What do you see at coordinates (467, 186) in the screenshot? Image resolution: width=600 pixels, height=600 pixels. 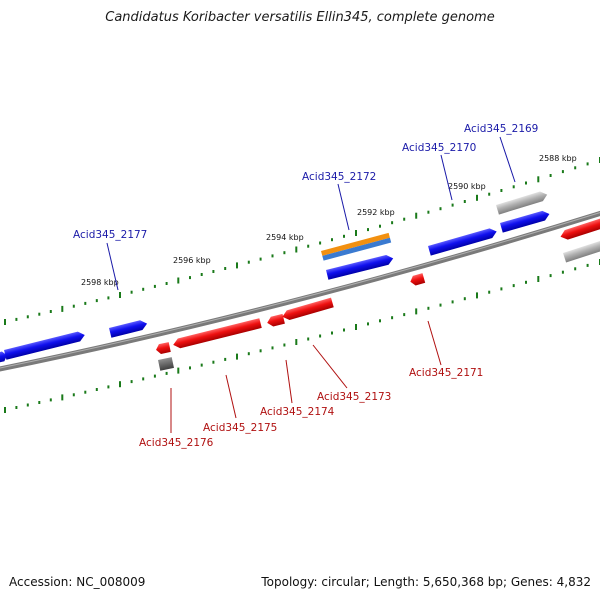 I see `tick-label: 2590 kbp` at bounding box center [467, 186].